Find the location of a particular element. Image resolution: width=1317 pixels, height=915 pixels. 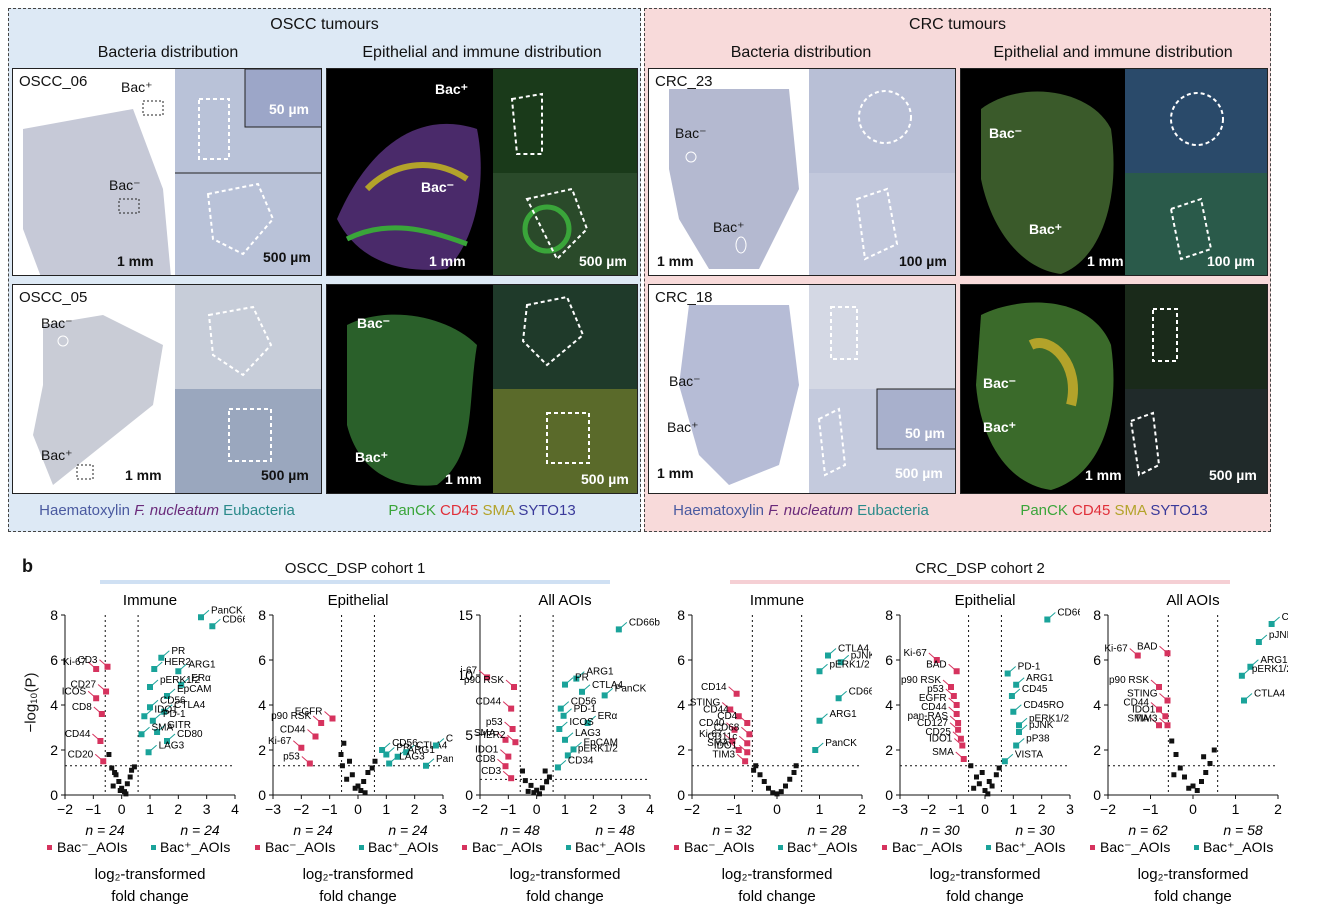

point-label: Ki-67 is located at coordinates (280, 741).